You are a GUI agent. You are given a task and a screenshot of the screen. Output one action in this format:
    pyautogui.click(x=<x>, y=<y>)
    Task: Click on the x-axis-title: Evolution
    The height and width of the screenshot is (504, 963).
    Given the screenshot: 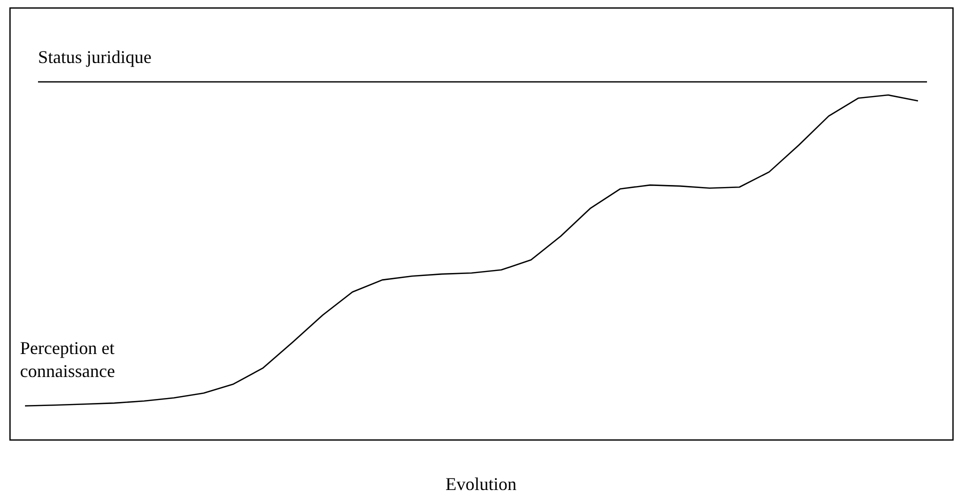 What is the action you would take?
    pyautogui.click(x=481, y=484)
    